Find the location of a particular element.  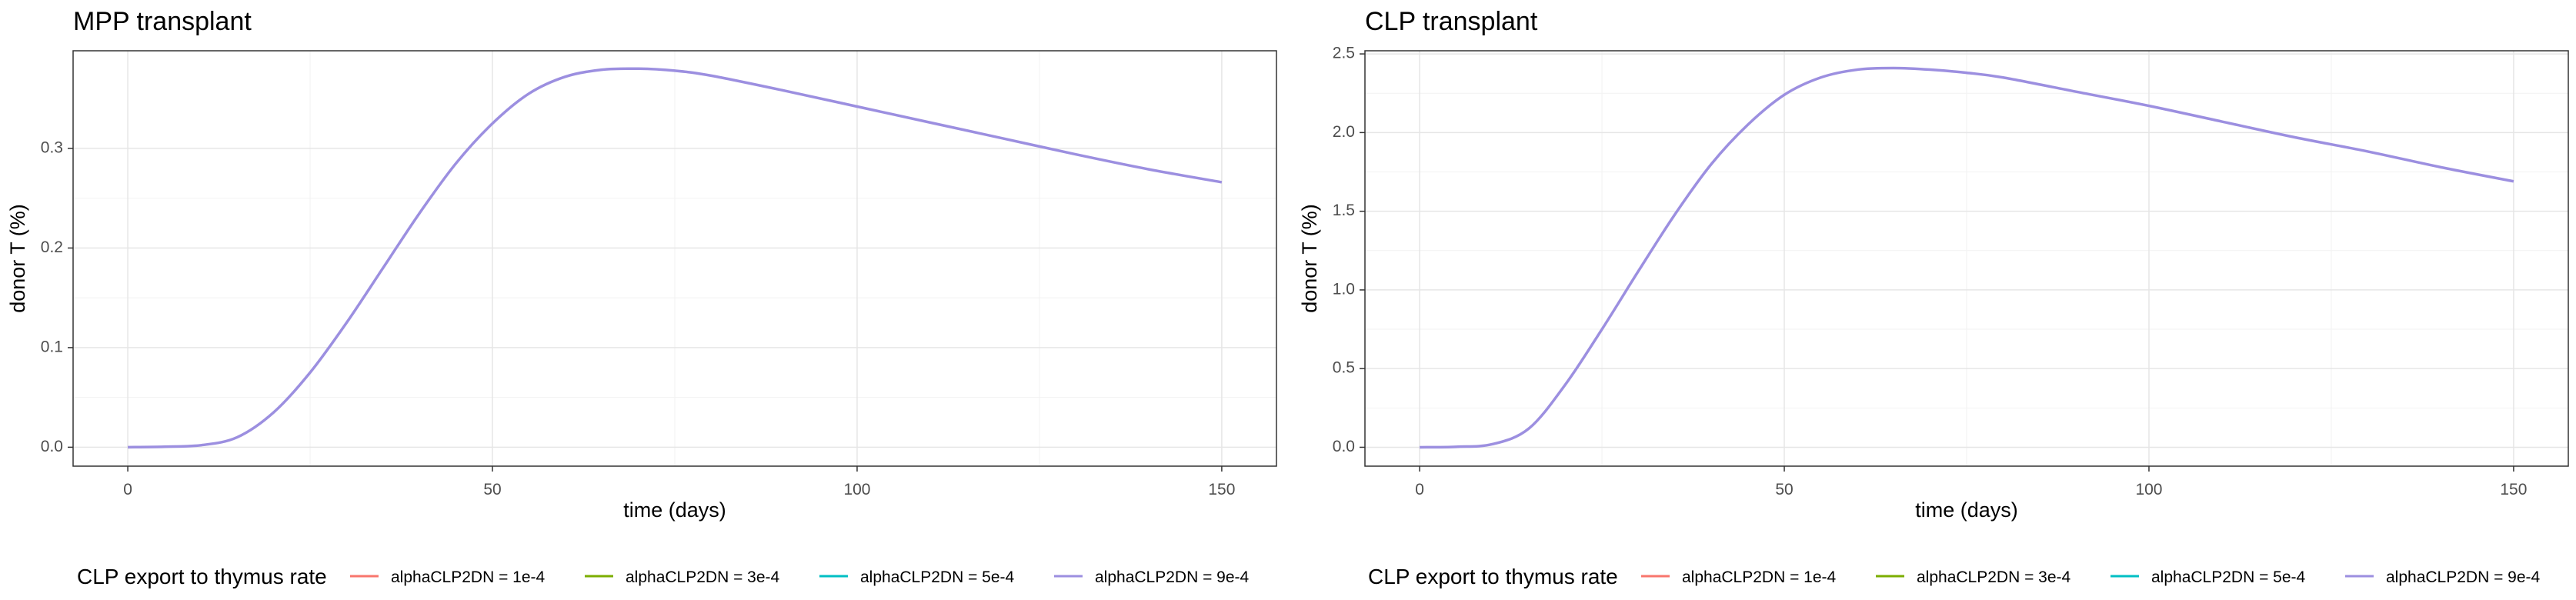

y-tick-label: 0.2 is located at coordinates (52, 247).